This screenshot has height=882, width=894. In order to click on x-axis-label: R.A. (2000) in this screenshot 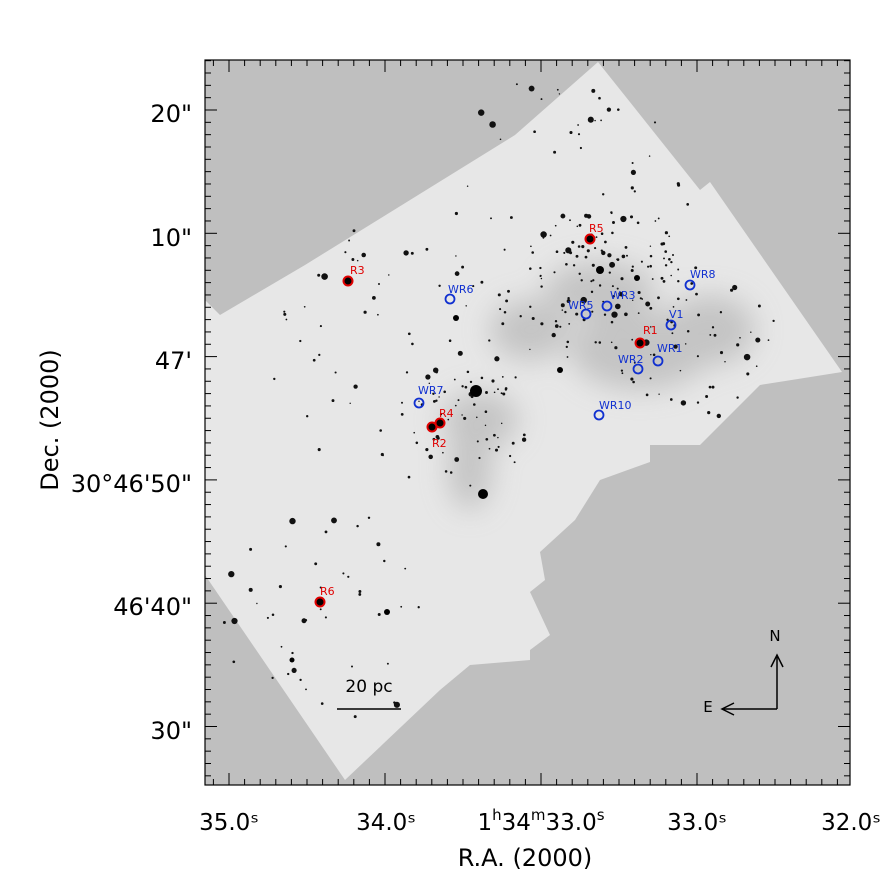, I will do `click(525, 858)`.